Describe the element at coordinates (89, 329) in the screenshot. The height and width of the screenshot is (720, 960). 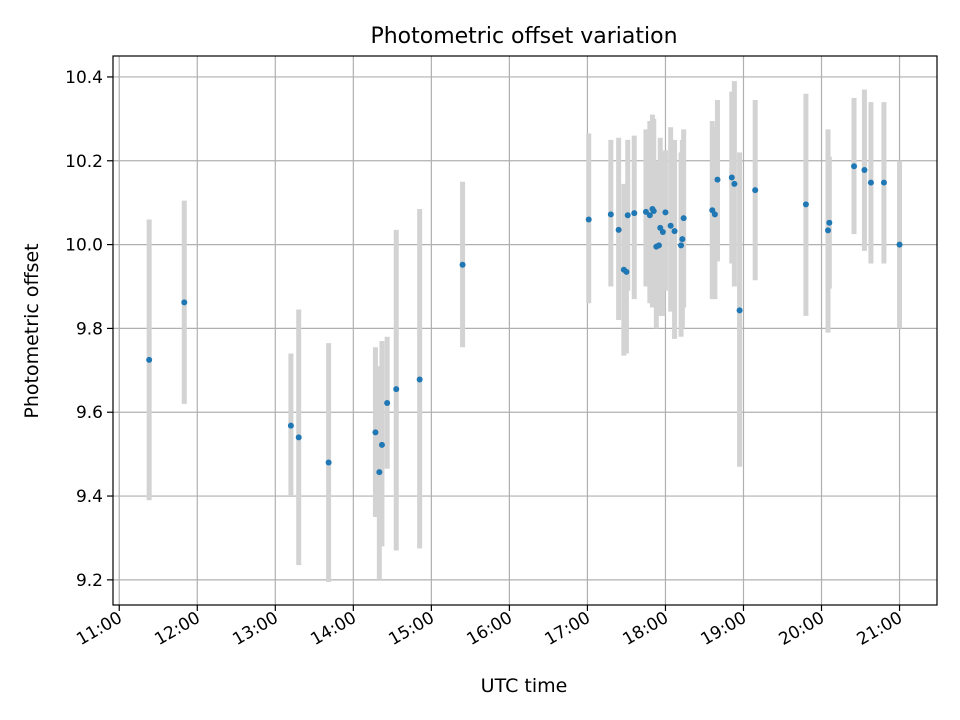
I see `y-tick-label: 9.8` at that location.